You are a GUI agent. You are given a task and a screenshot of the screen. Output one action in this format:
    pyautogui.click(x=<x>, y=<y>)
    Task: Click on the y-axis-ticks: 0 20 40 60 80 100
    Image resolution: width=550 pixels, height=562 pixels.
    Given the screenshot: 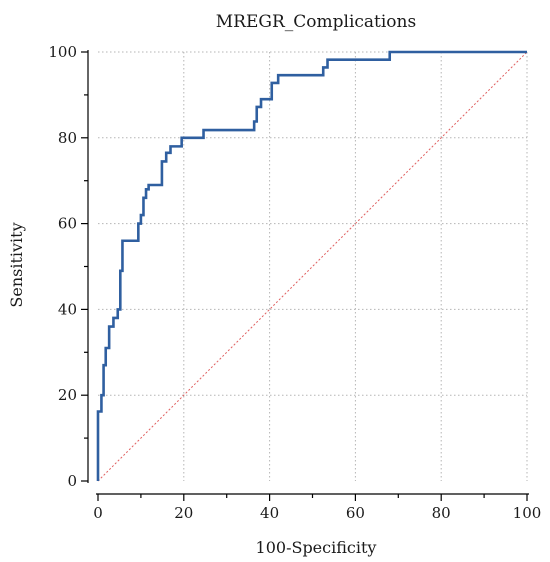 What is the action you would take?
    pyautogui.click(x=68, y=266)
    